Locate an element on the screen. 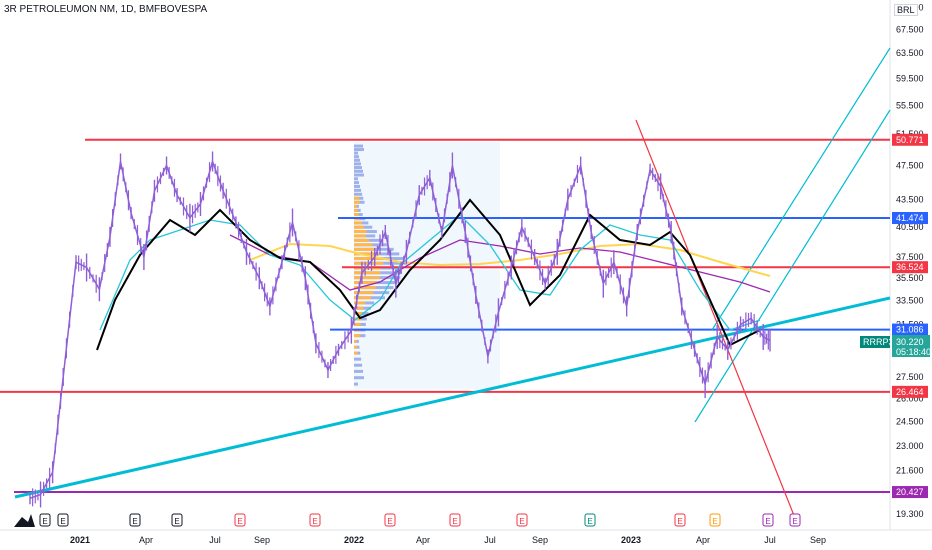  x-tick-label: 2023 is located at coordinates (631, 540).